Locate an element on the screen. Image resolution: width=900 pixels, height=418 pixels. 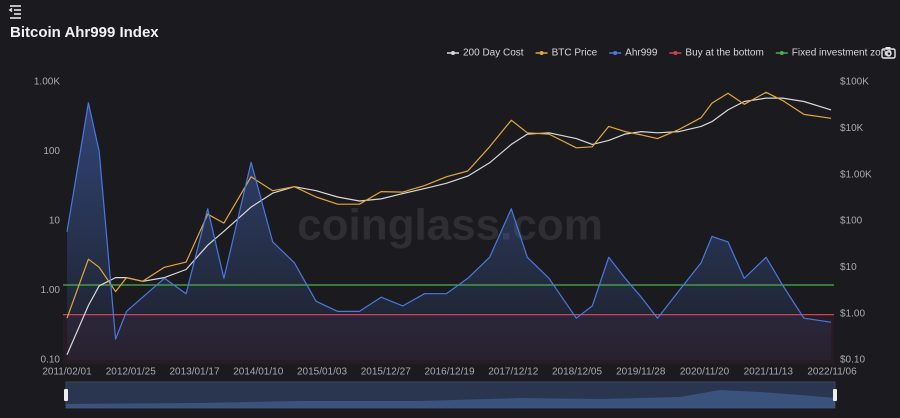
legend-item: Fixed investment zone is located at coordinates (833, 53).